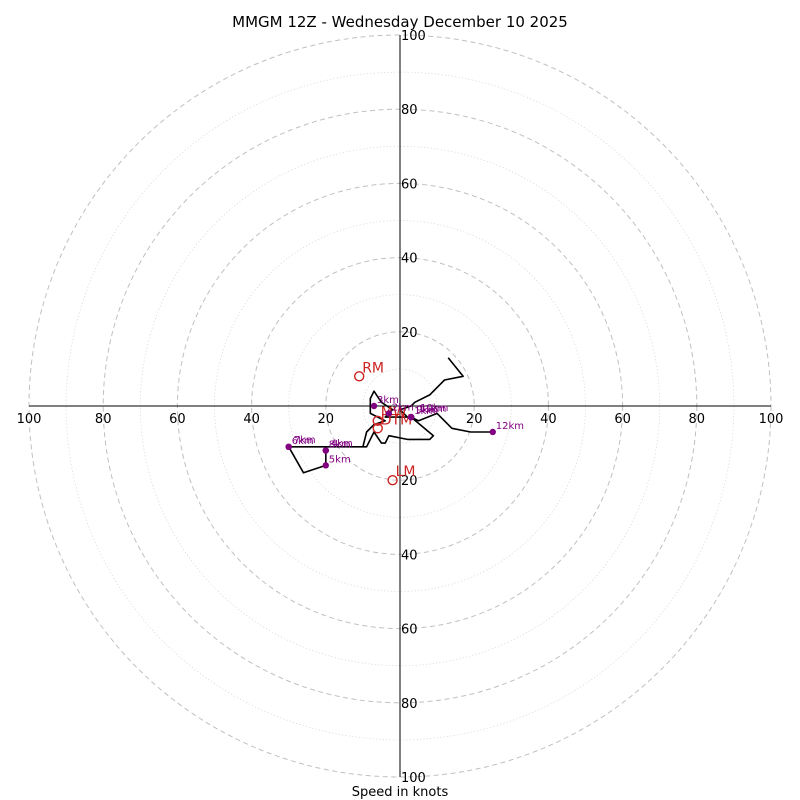  Describe the element at coordinates (400, 22) in the screenshot. I see `chart-title: MMGM 12Z - Wednesday December 10 2025` at that location.